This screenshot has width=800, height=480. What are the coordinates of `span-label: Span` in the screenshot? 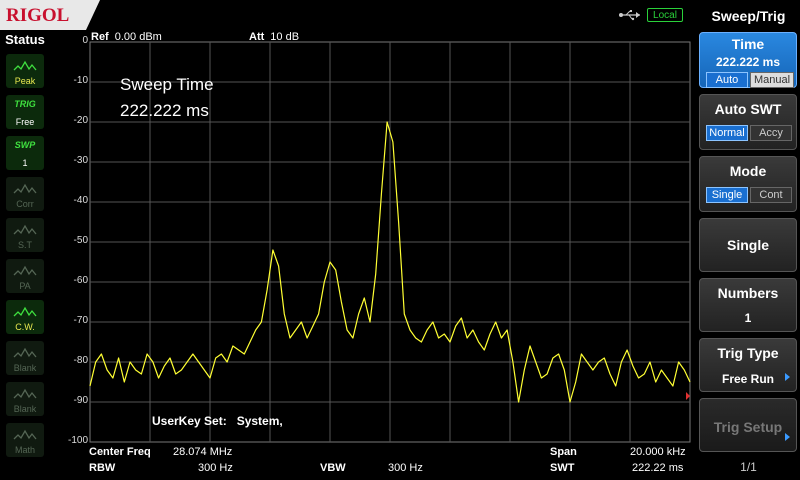 It's located at (563, 452).